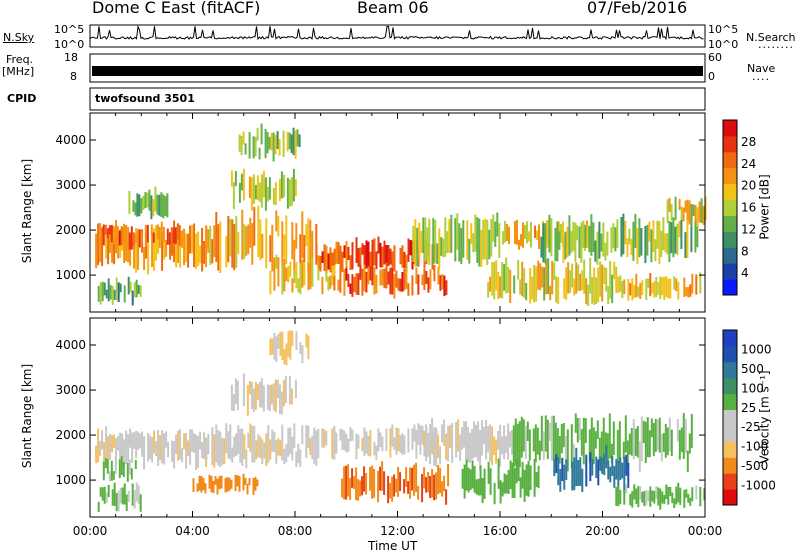 This screenshot has width=800, height=554. Describe the element at coordinates (730, 417) in the screenshot. I see `colorbar-swatch` at that location.